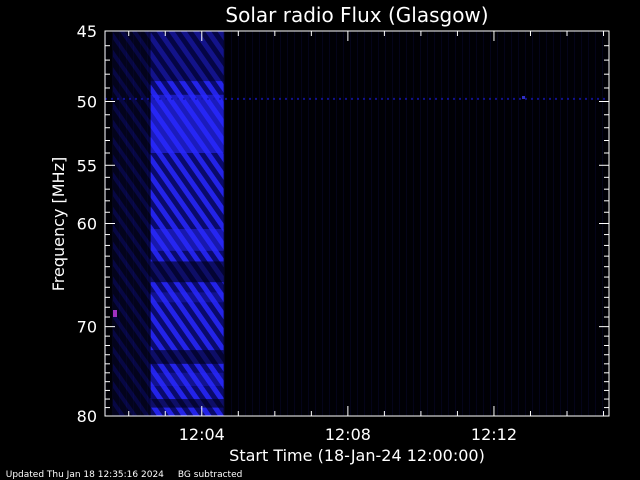 The height and width of the screenshot is (480, 640). I want to click on x-tick-label: 12:04, so click(202, 434).